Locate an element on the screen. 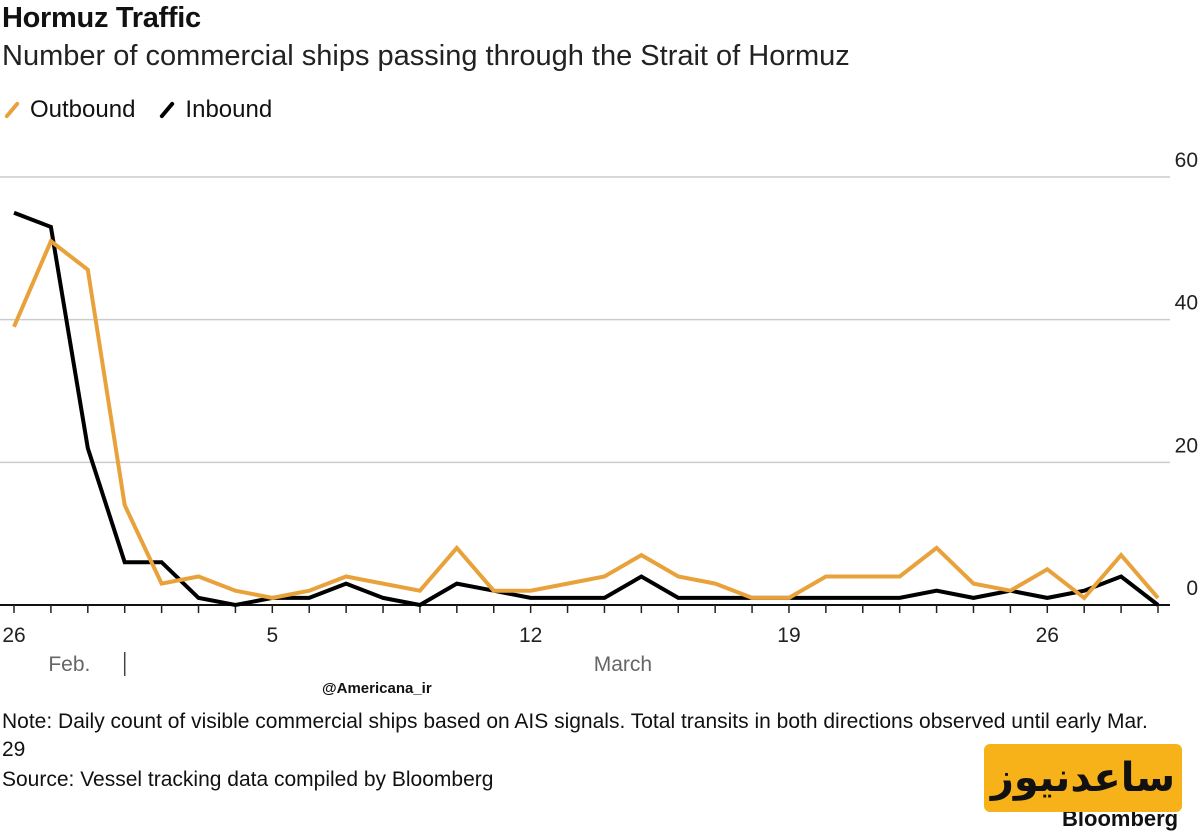 This screenshot has height=832, width=1200. x-tick-label-5: 5 is located at coordinates (272, 635).